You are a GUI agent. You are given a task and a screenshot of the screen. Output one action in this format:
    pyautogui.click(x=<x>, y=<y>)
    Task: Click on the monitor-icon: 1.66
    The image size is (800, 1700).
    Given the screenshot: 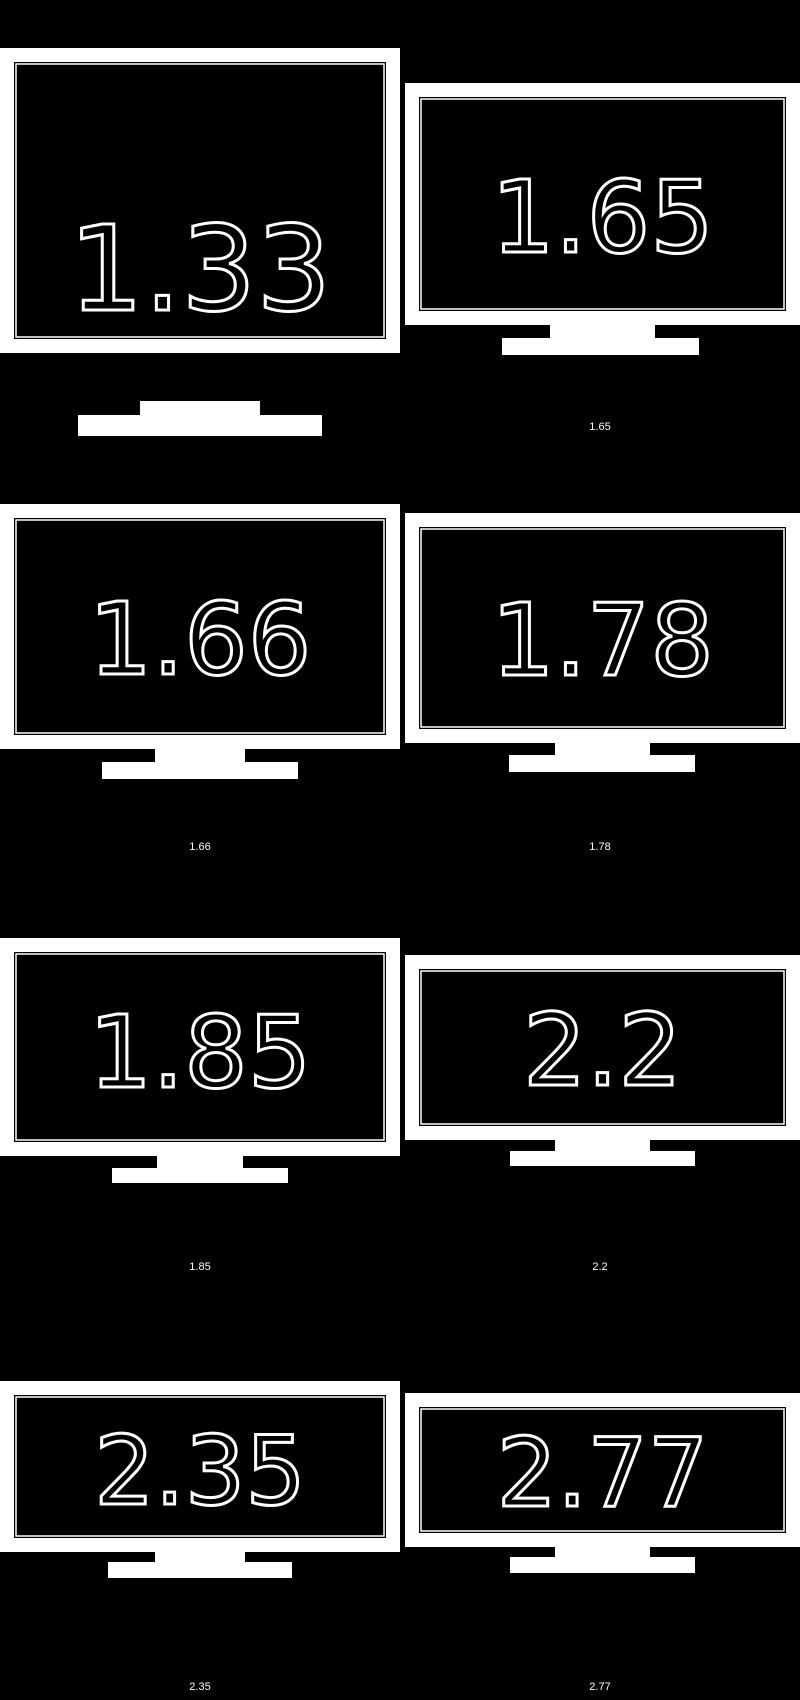 What is the action you would take?
    pyautogui.click(x=200, y=641)
    